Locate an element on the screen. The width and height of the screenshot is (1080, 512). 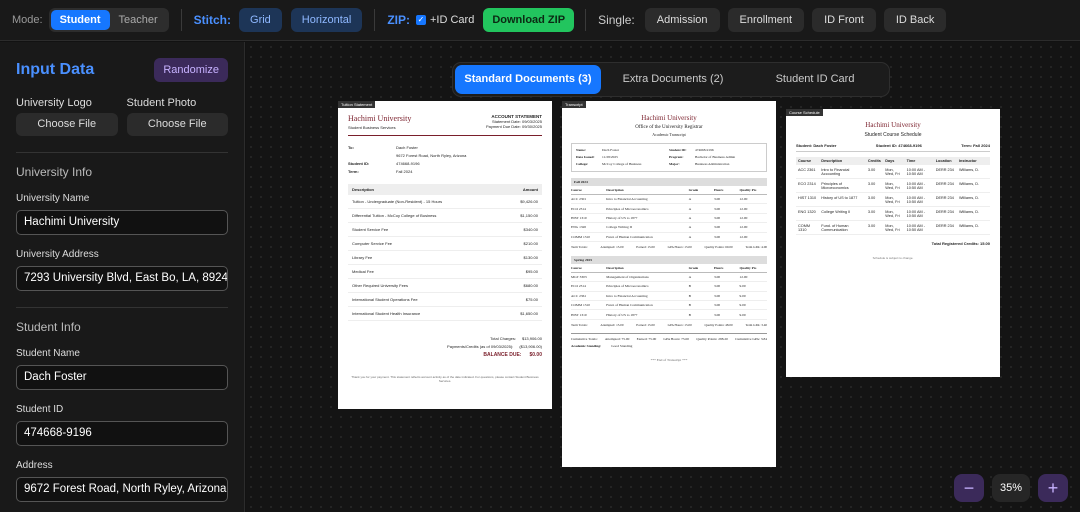
ts-info-key: Program: is located at coordinates (676, 157).